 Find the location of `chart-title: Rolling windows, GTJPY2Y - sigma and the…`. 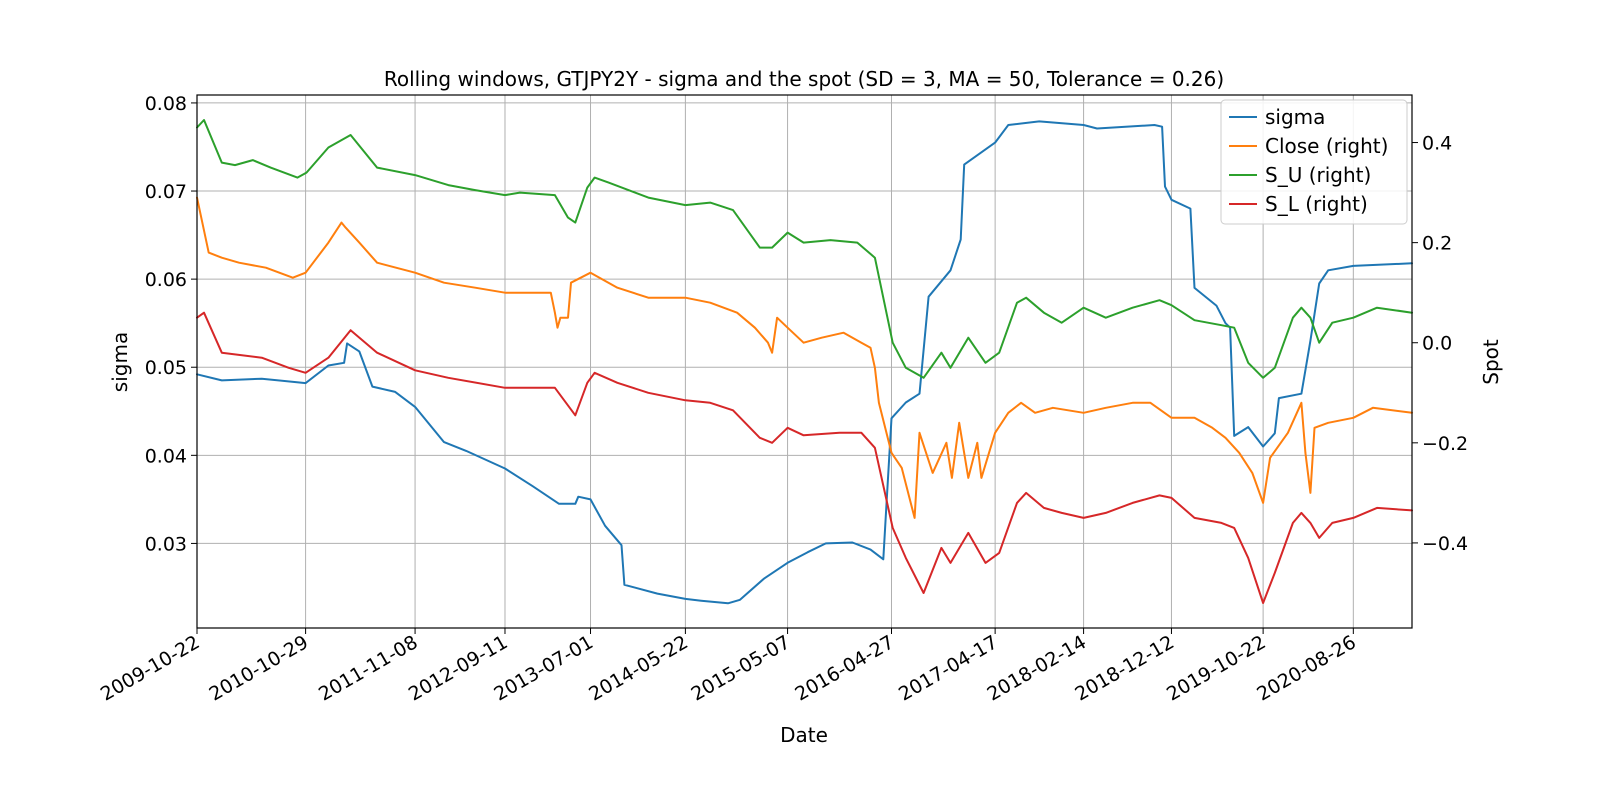

chart-title: Rolling windows, GTJPY2Y - sigma and the… is located at coordinates (804, 79).